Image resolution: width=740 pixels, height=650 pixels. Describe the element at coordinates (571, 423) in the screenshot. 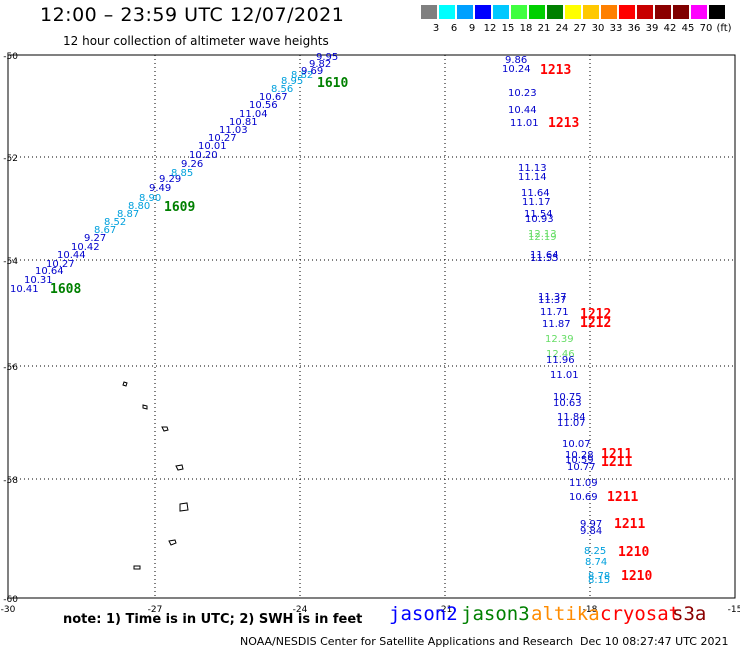

I see `wave-height-label: 11.07` at that location.